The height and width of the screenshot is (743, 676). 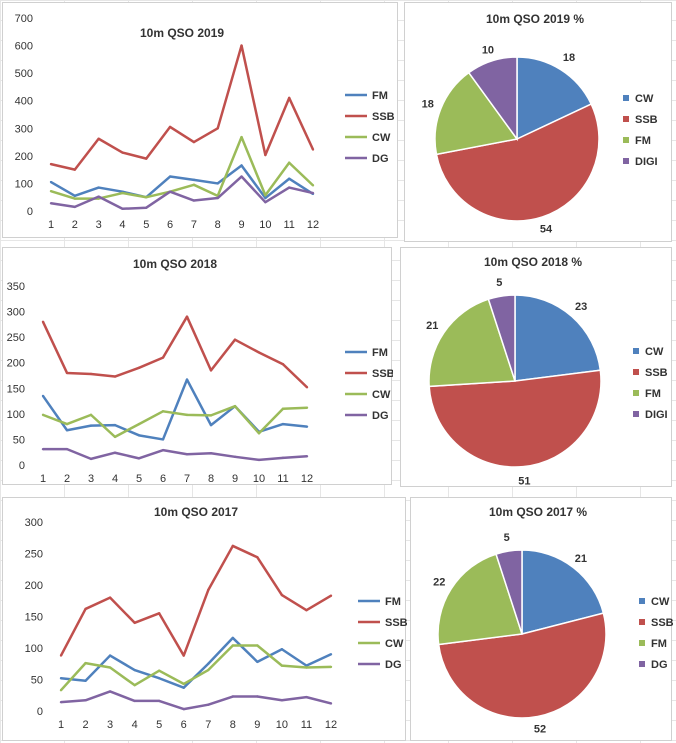 What do you see at coordinates (646, 162) in the screenshot?
I see `legend-label-digi: DIGI` at bounding box center [646, 162].